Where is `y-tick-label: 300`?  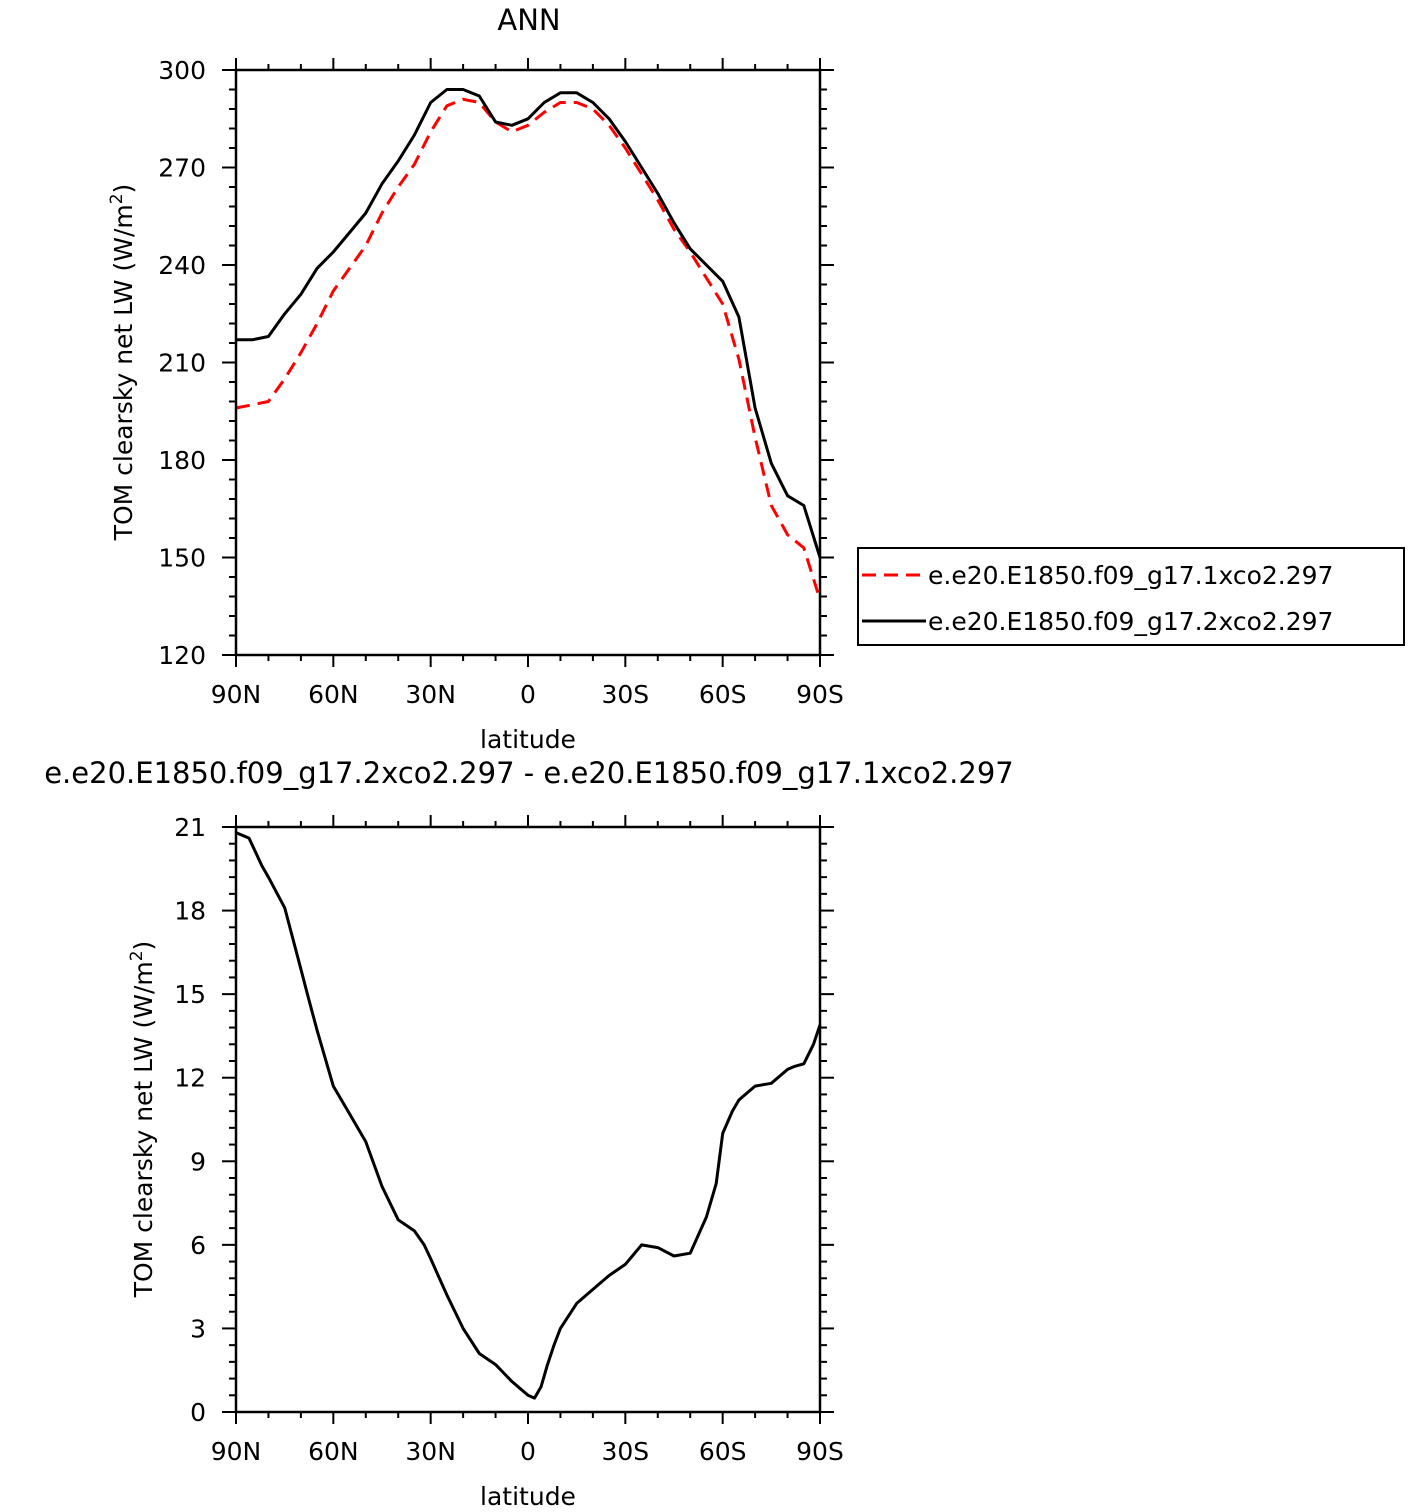 y-tick-label: 300 is located at coordinates (182, 70).